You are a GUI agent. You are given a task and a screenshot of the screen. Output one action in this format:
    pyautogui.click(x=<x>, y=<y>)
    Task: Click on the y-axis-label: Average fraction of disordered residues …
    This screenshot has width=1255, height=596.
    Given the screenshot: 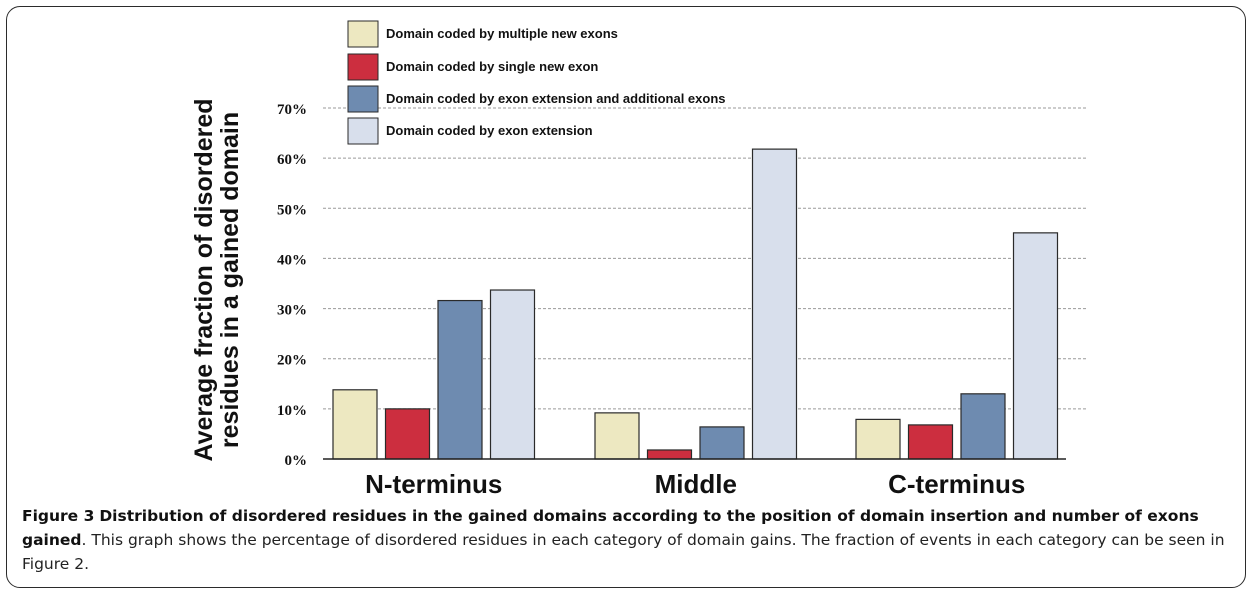 What is the action you would take?
    pyautogui.click(x=217, y=279)
    